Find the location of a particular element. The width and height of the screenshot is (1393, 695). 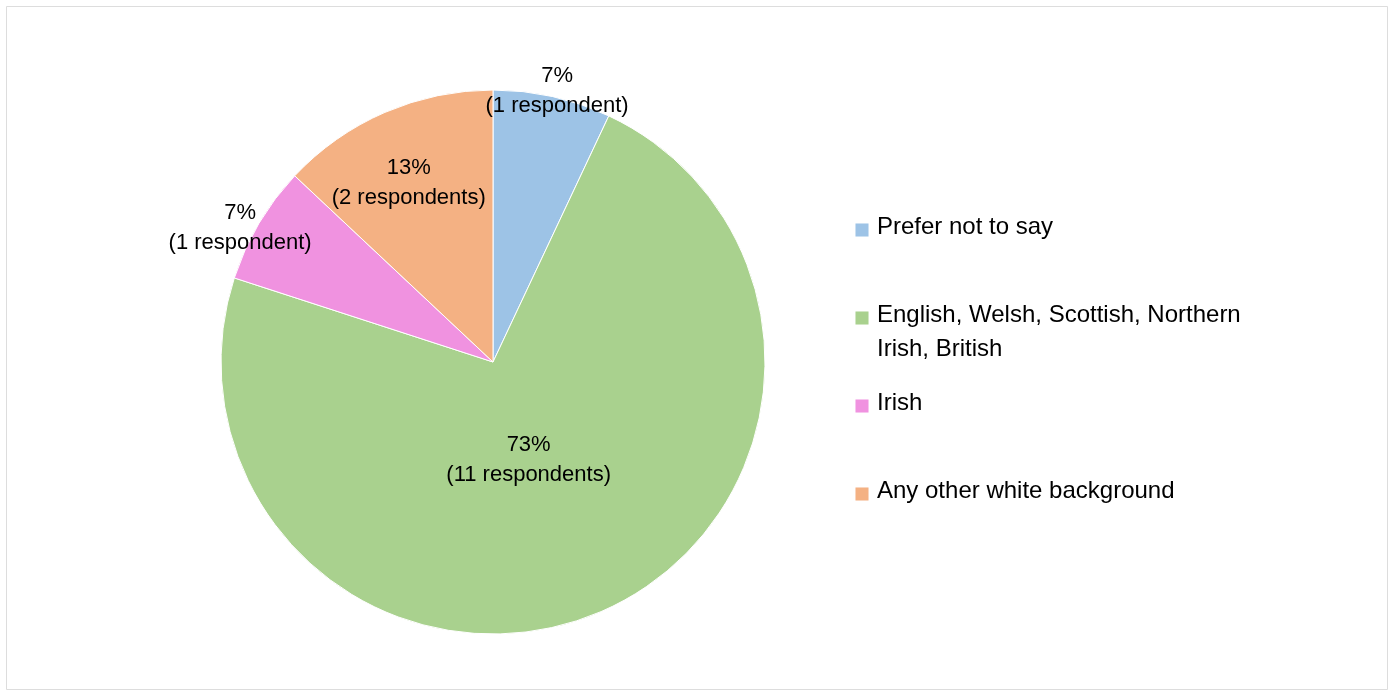

legend-label: Irish is located at coordinates (900, 401).